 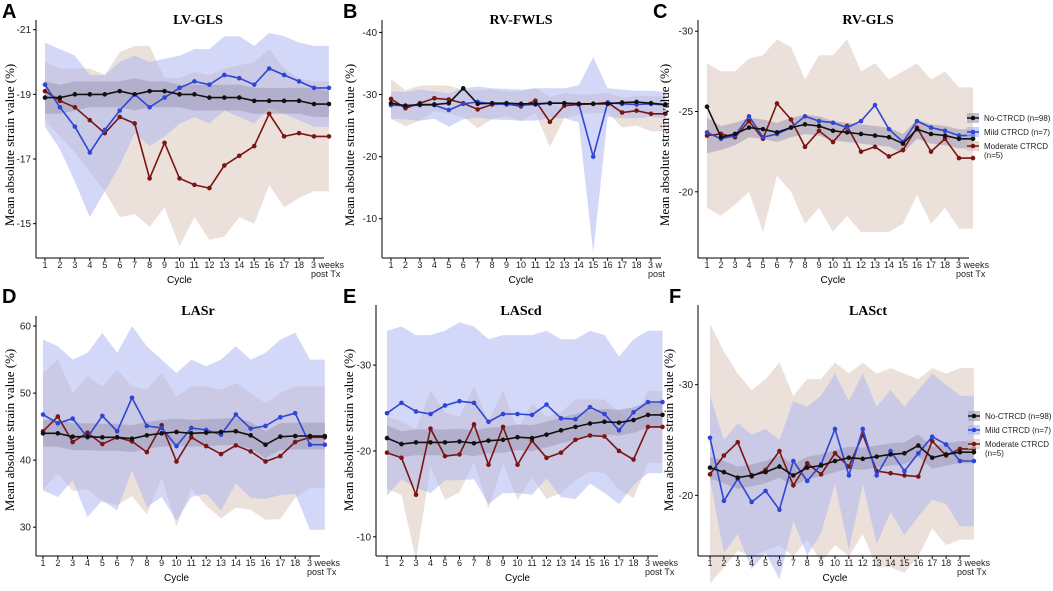 What do you see at coordinates (477, 265) in the screenshot?
I see `x-tick-label: 7` at bounding box center [477, 265].